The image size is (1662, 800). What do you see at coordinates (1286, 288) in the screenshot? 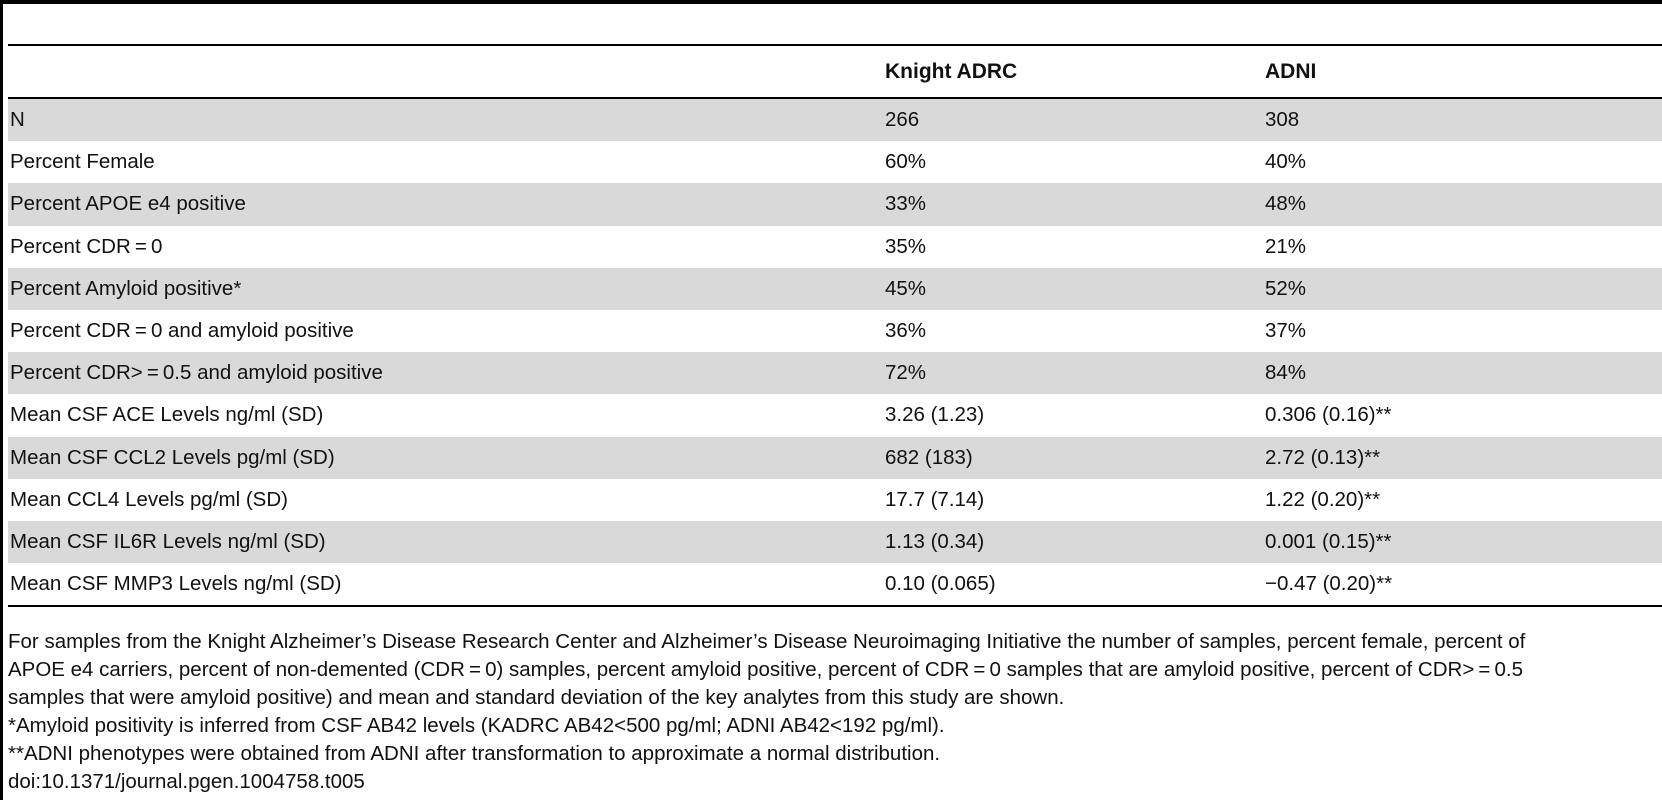
I see `adni-value: 52%` at bounding box center [1286, 288].